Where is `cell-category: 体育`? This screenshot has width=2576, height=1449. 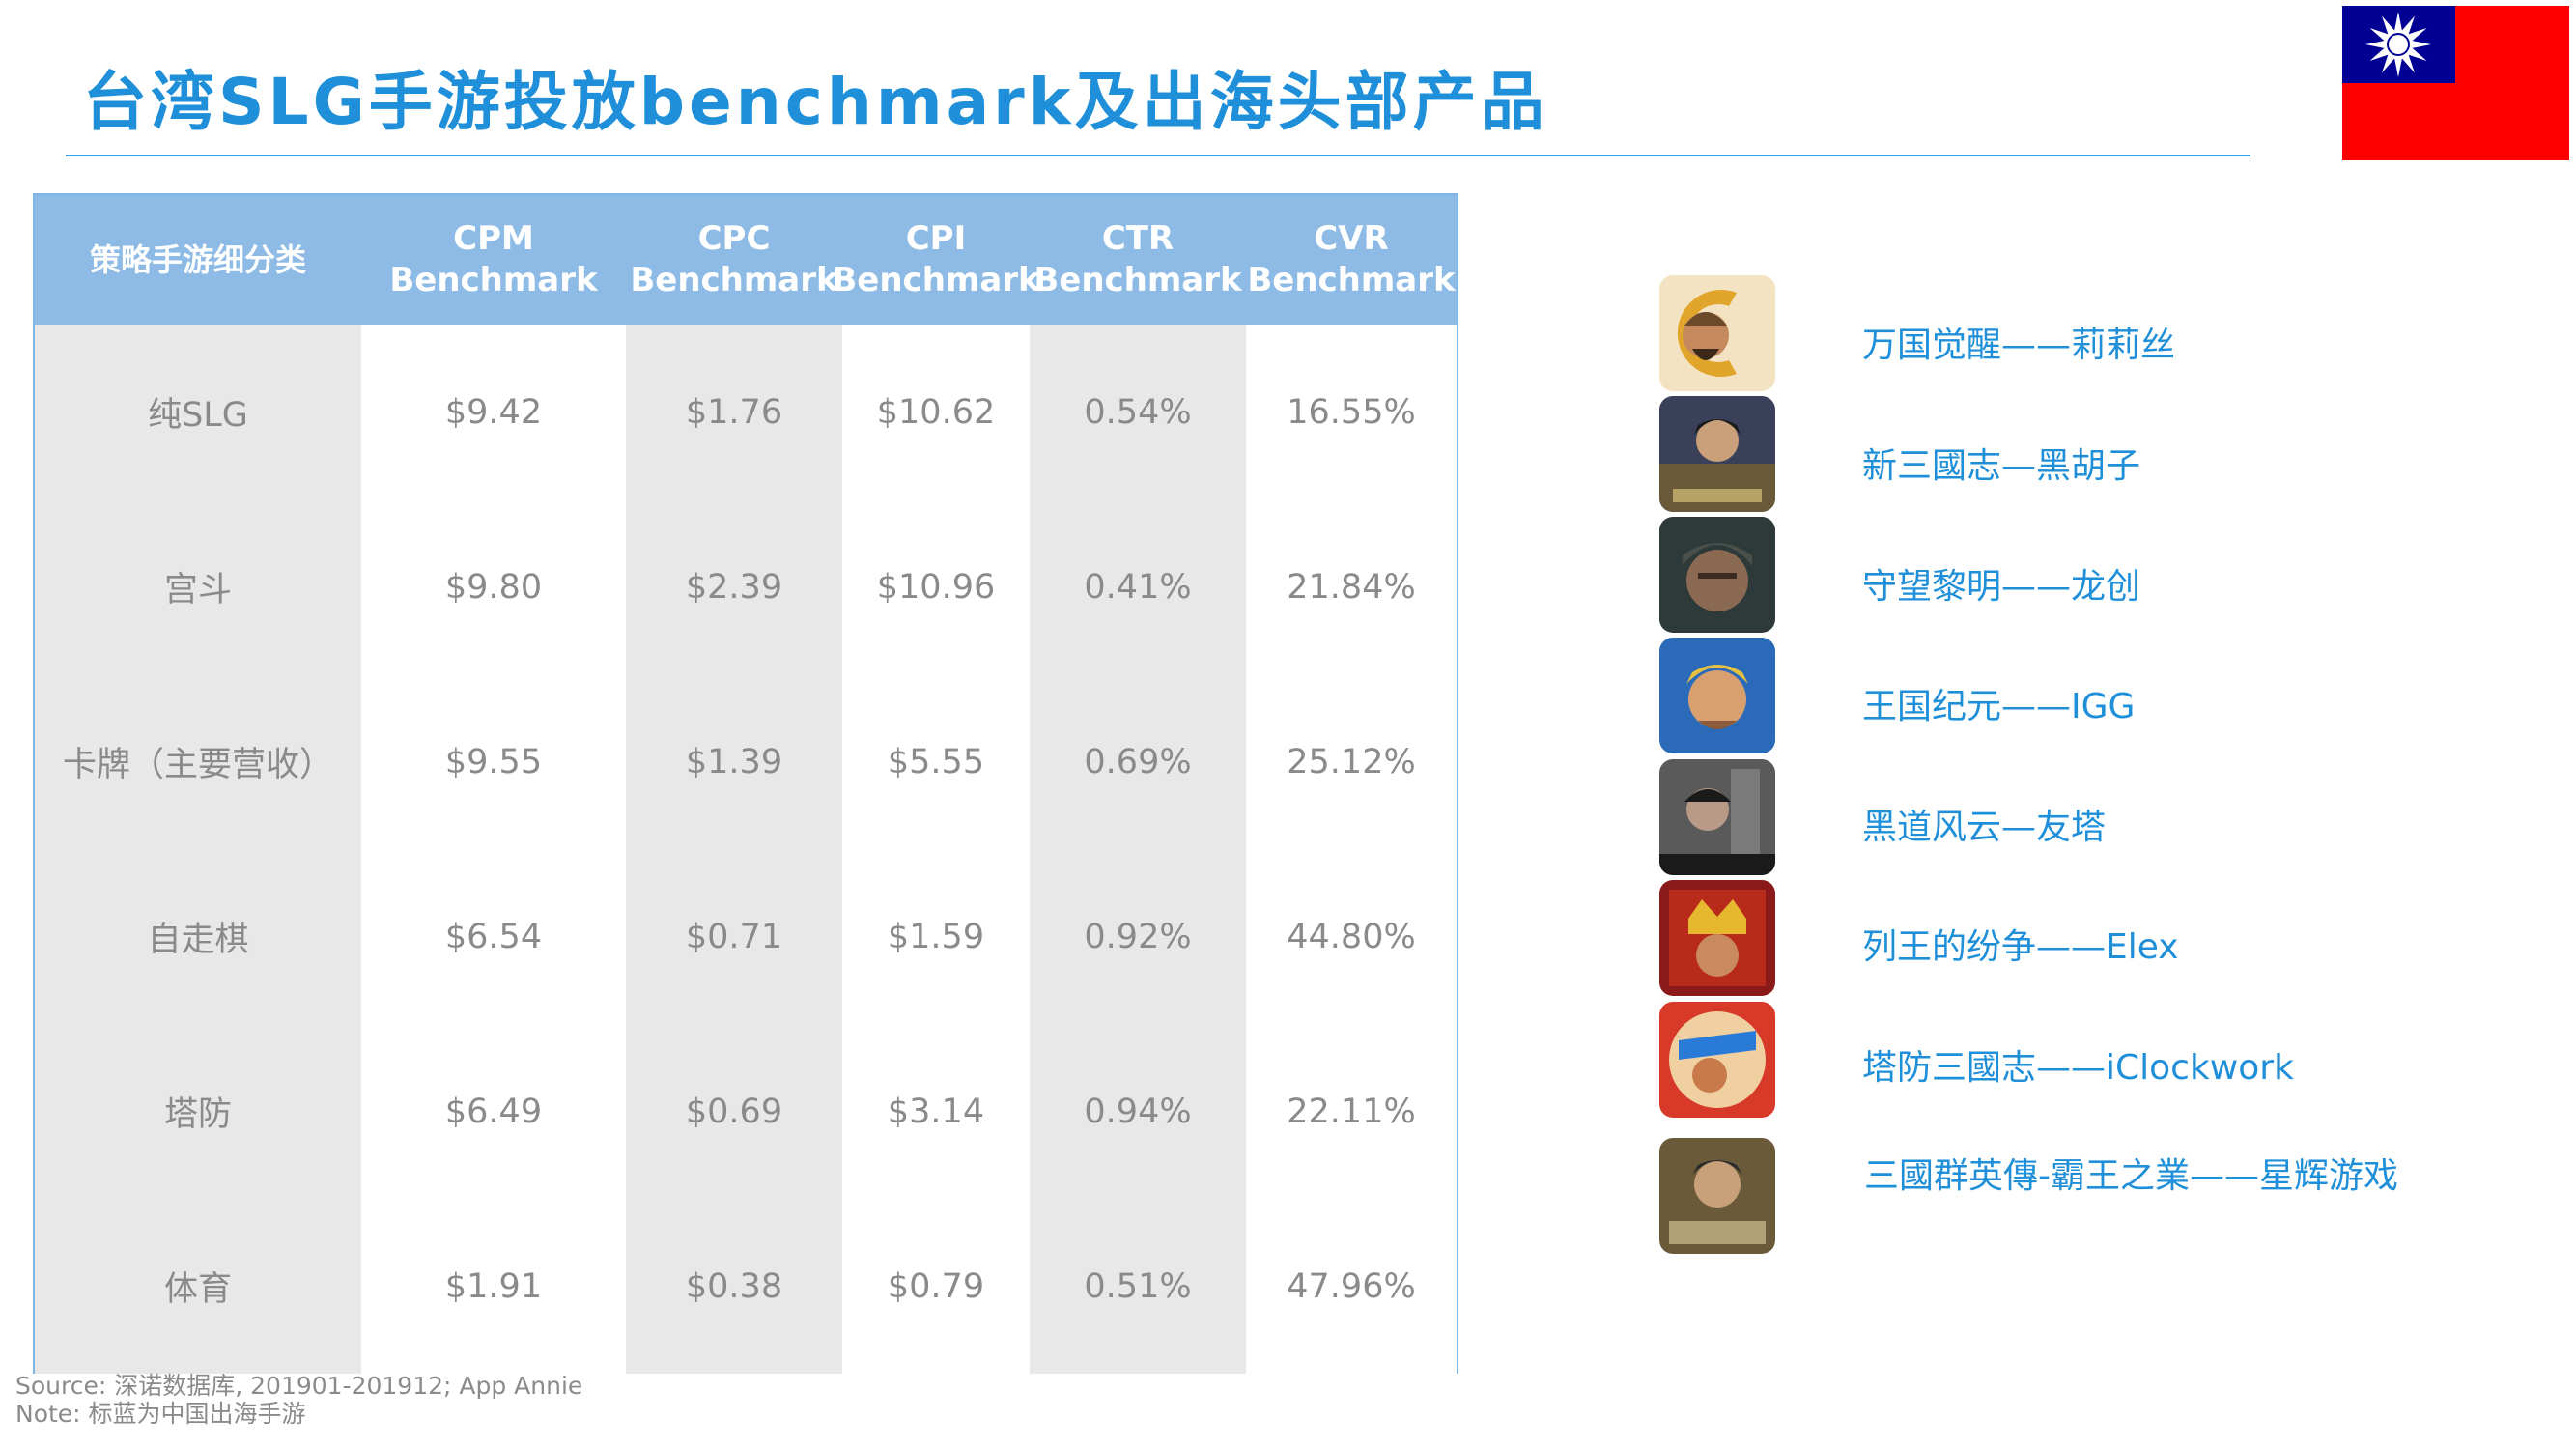 cell-category: 体育 is located at coordinates (197, 1289).